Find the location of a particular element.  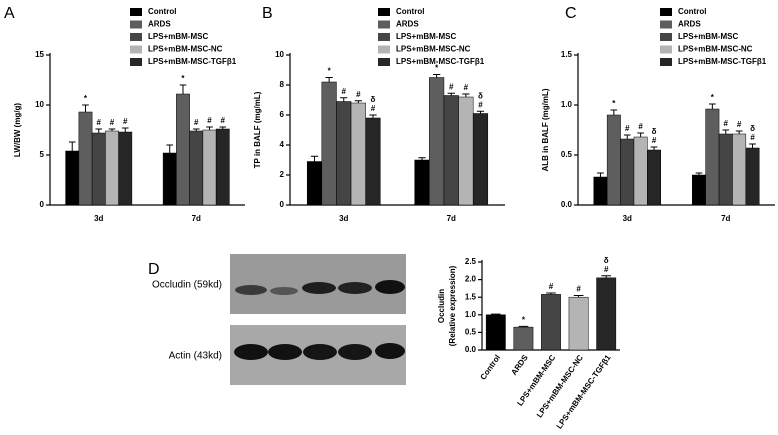

y-tick-label: 0.5 is located at coordinates (567, 154).